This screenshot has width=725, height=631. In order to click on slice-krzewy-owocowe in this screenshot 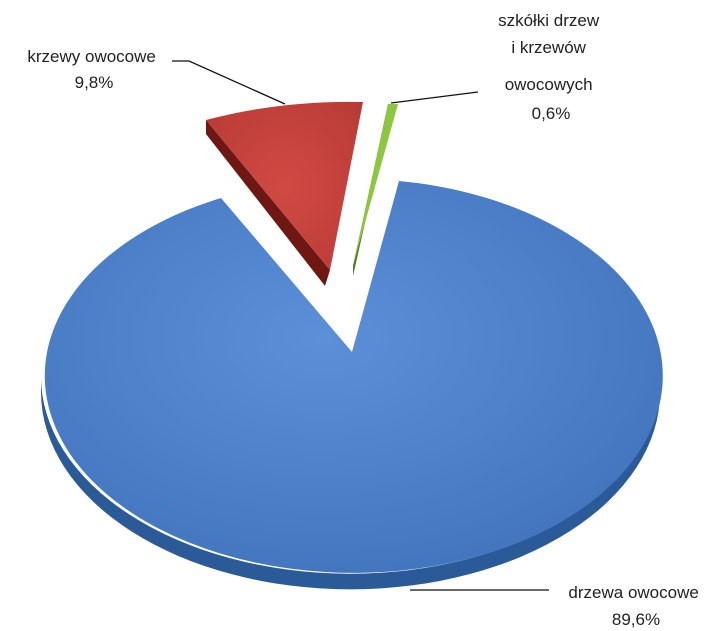, I will do `click(284, 193)`.